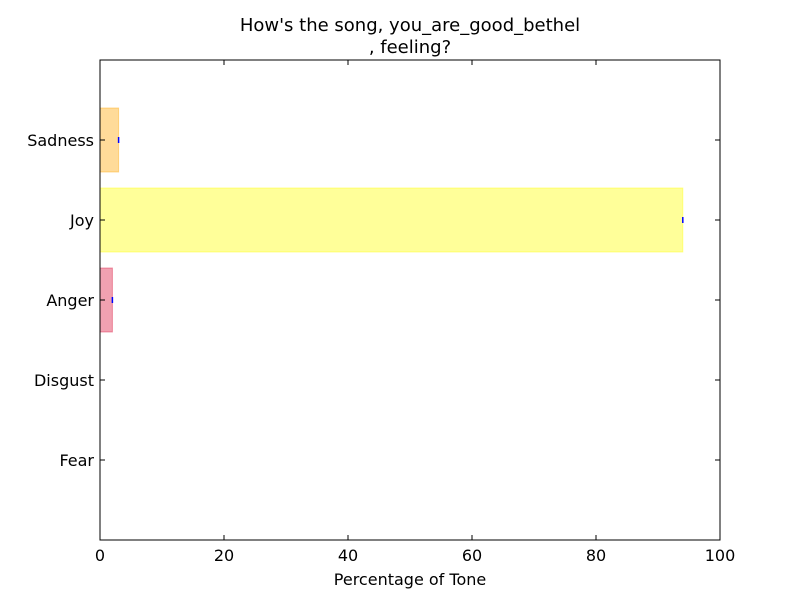 This screenshot has width=800, height=600. I want to click on x-tick-label-80: 80, so click(596, 555).